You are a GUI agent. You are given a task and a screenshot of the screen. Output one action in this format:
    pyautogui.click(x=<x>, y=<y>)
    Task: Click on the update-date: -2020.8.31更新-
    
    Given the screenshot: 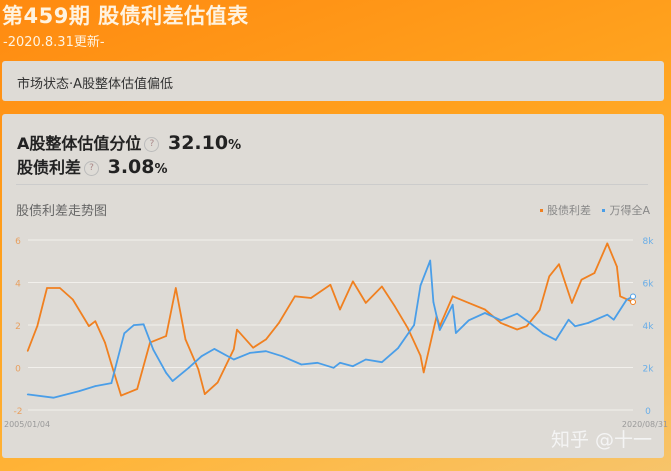 What is the action you would take?
    pyautogui.click(x=54, y=42)
    